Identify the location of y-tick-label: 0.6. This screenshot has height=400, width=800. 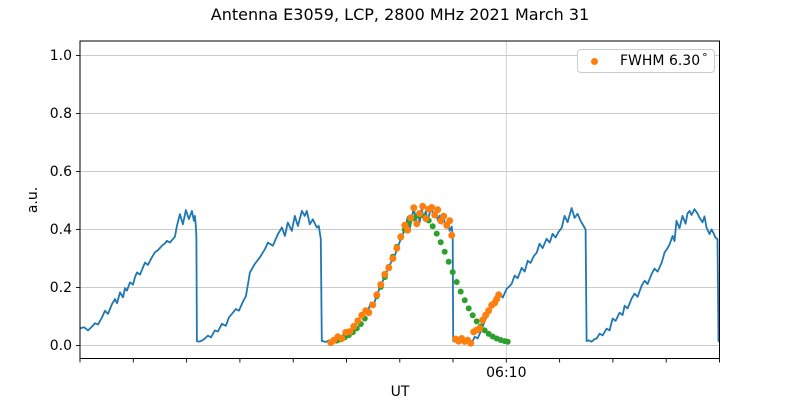
(60, 171).